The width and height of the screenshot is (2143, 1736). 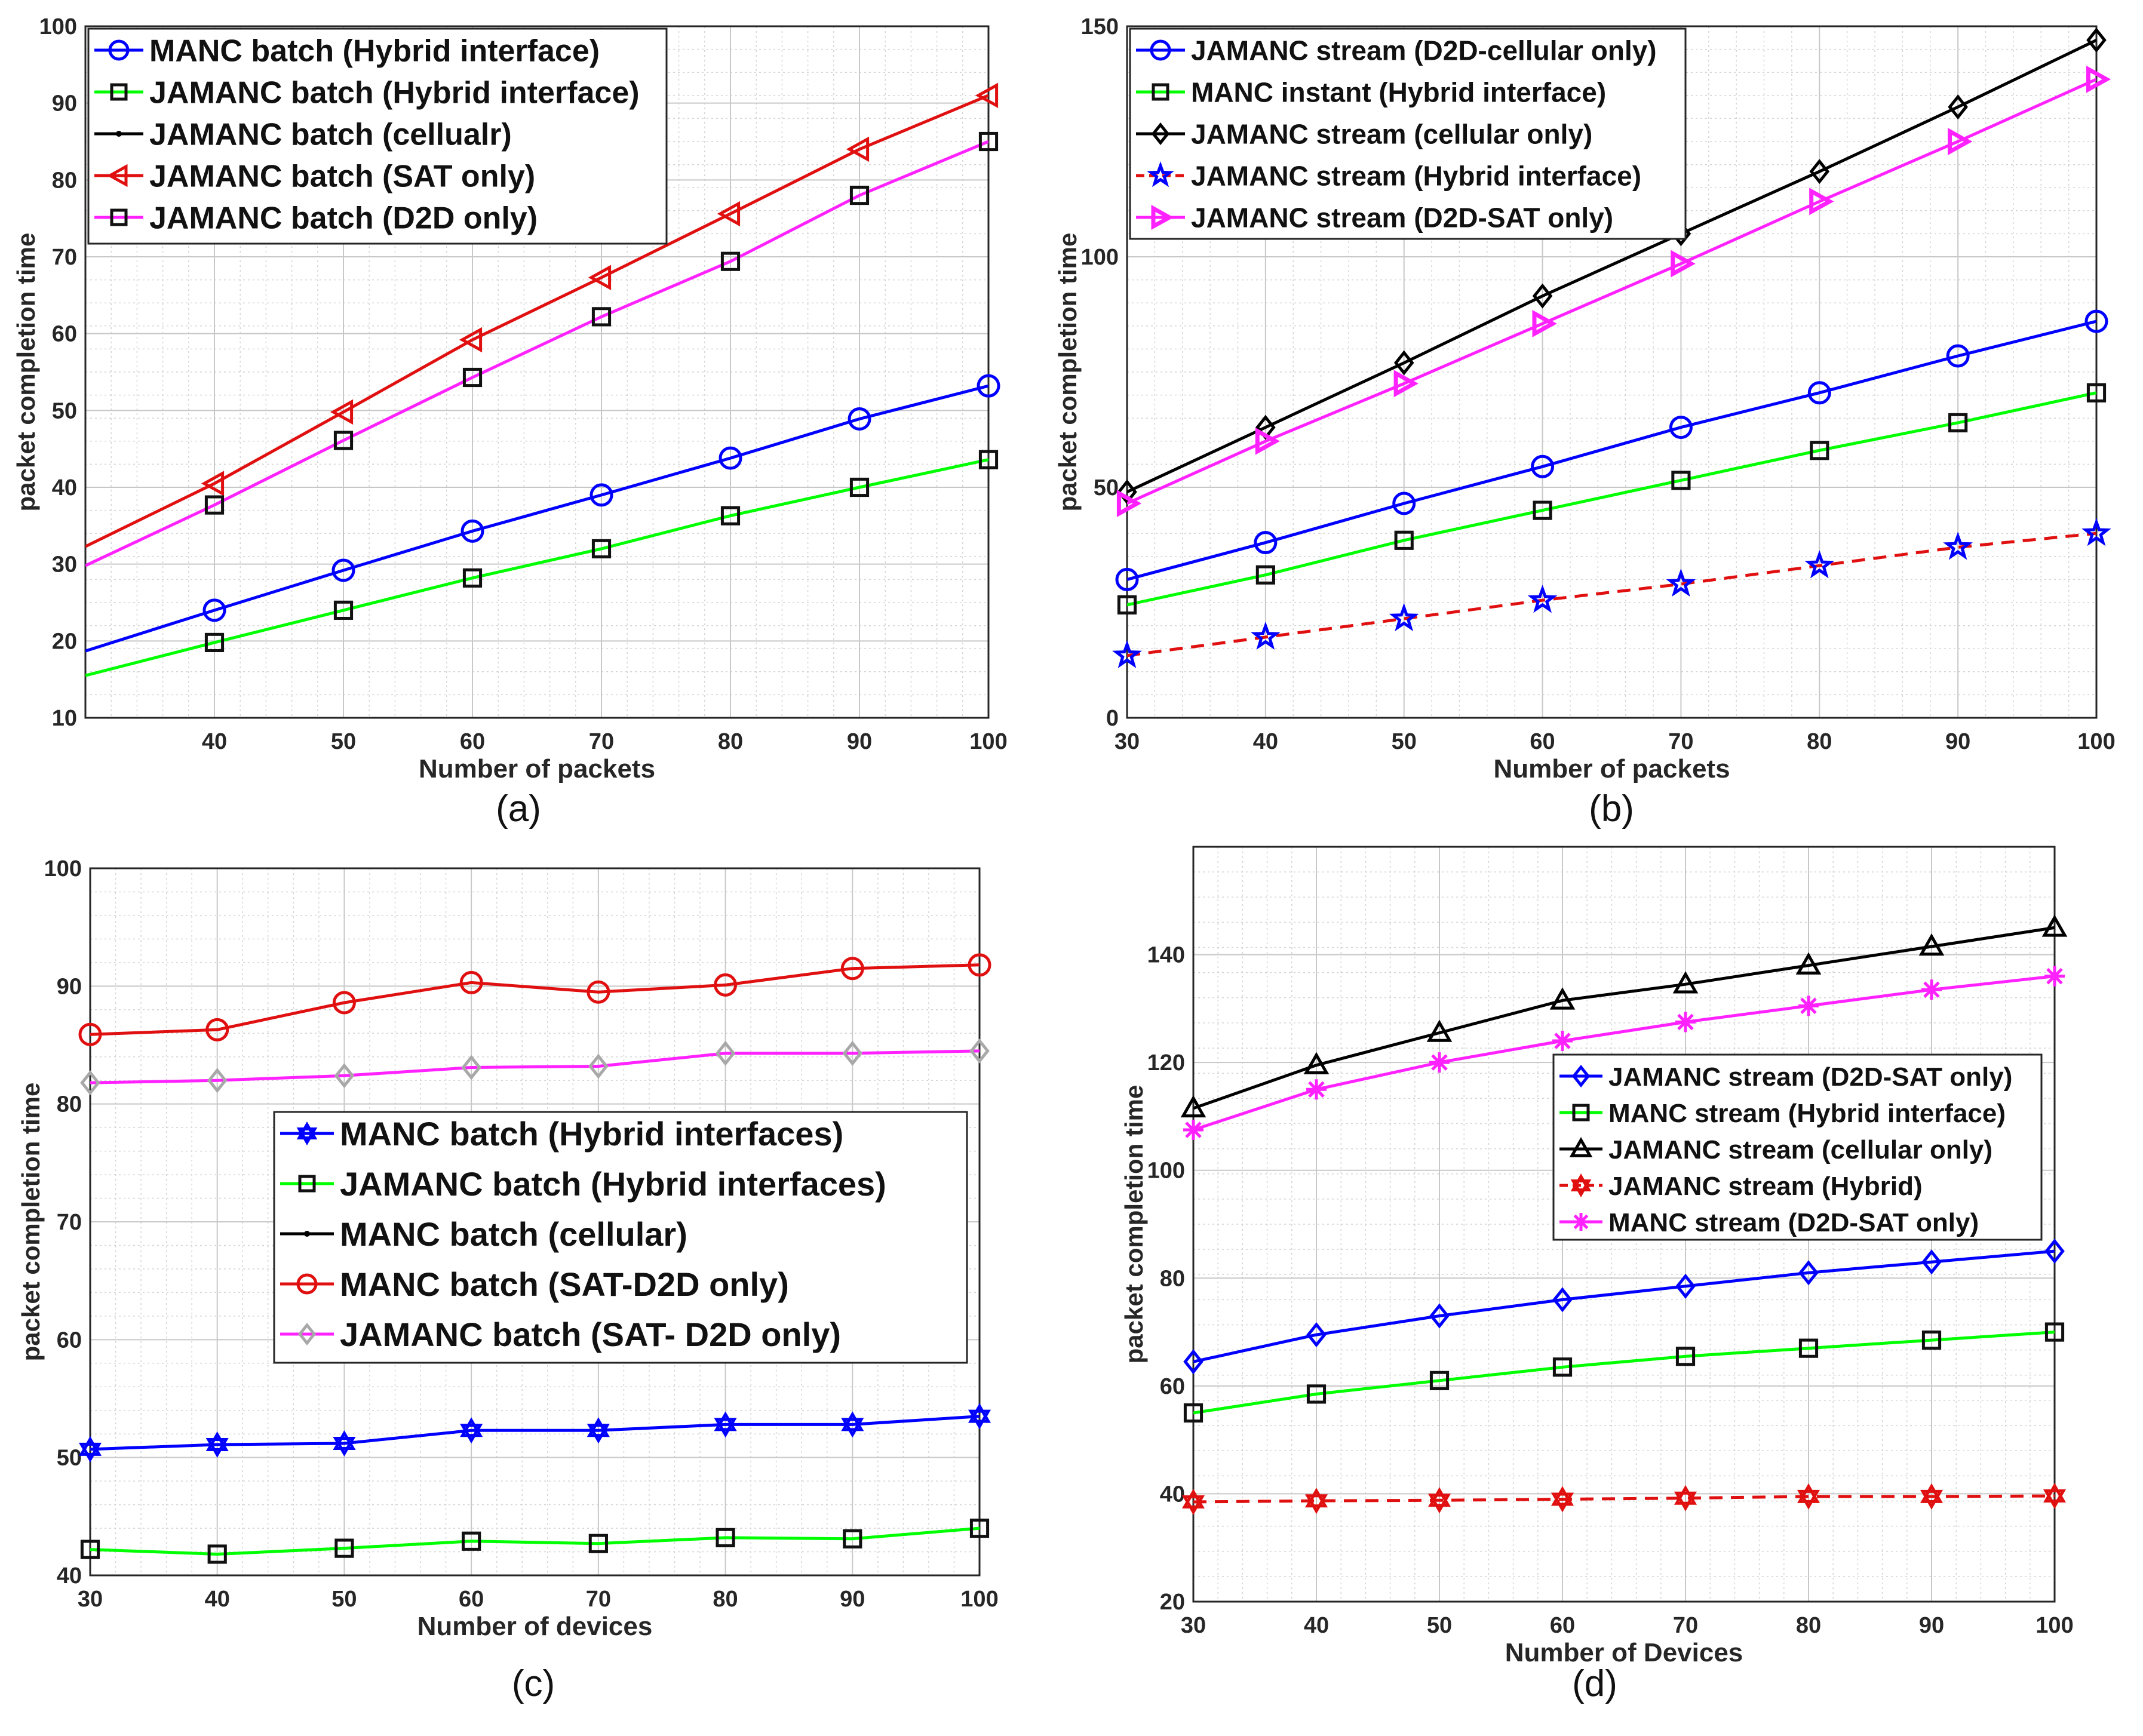 I want to click on legend-entry-4: JAMANC stream (Hybrid interface), so click(x=1388, y=176).